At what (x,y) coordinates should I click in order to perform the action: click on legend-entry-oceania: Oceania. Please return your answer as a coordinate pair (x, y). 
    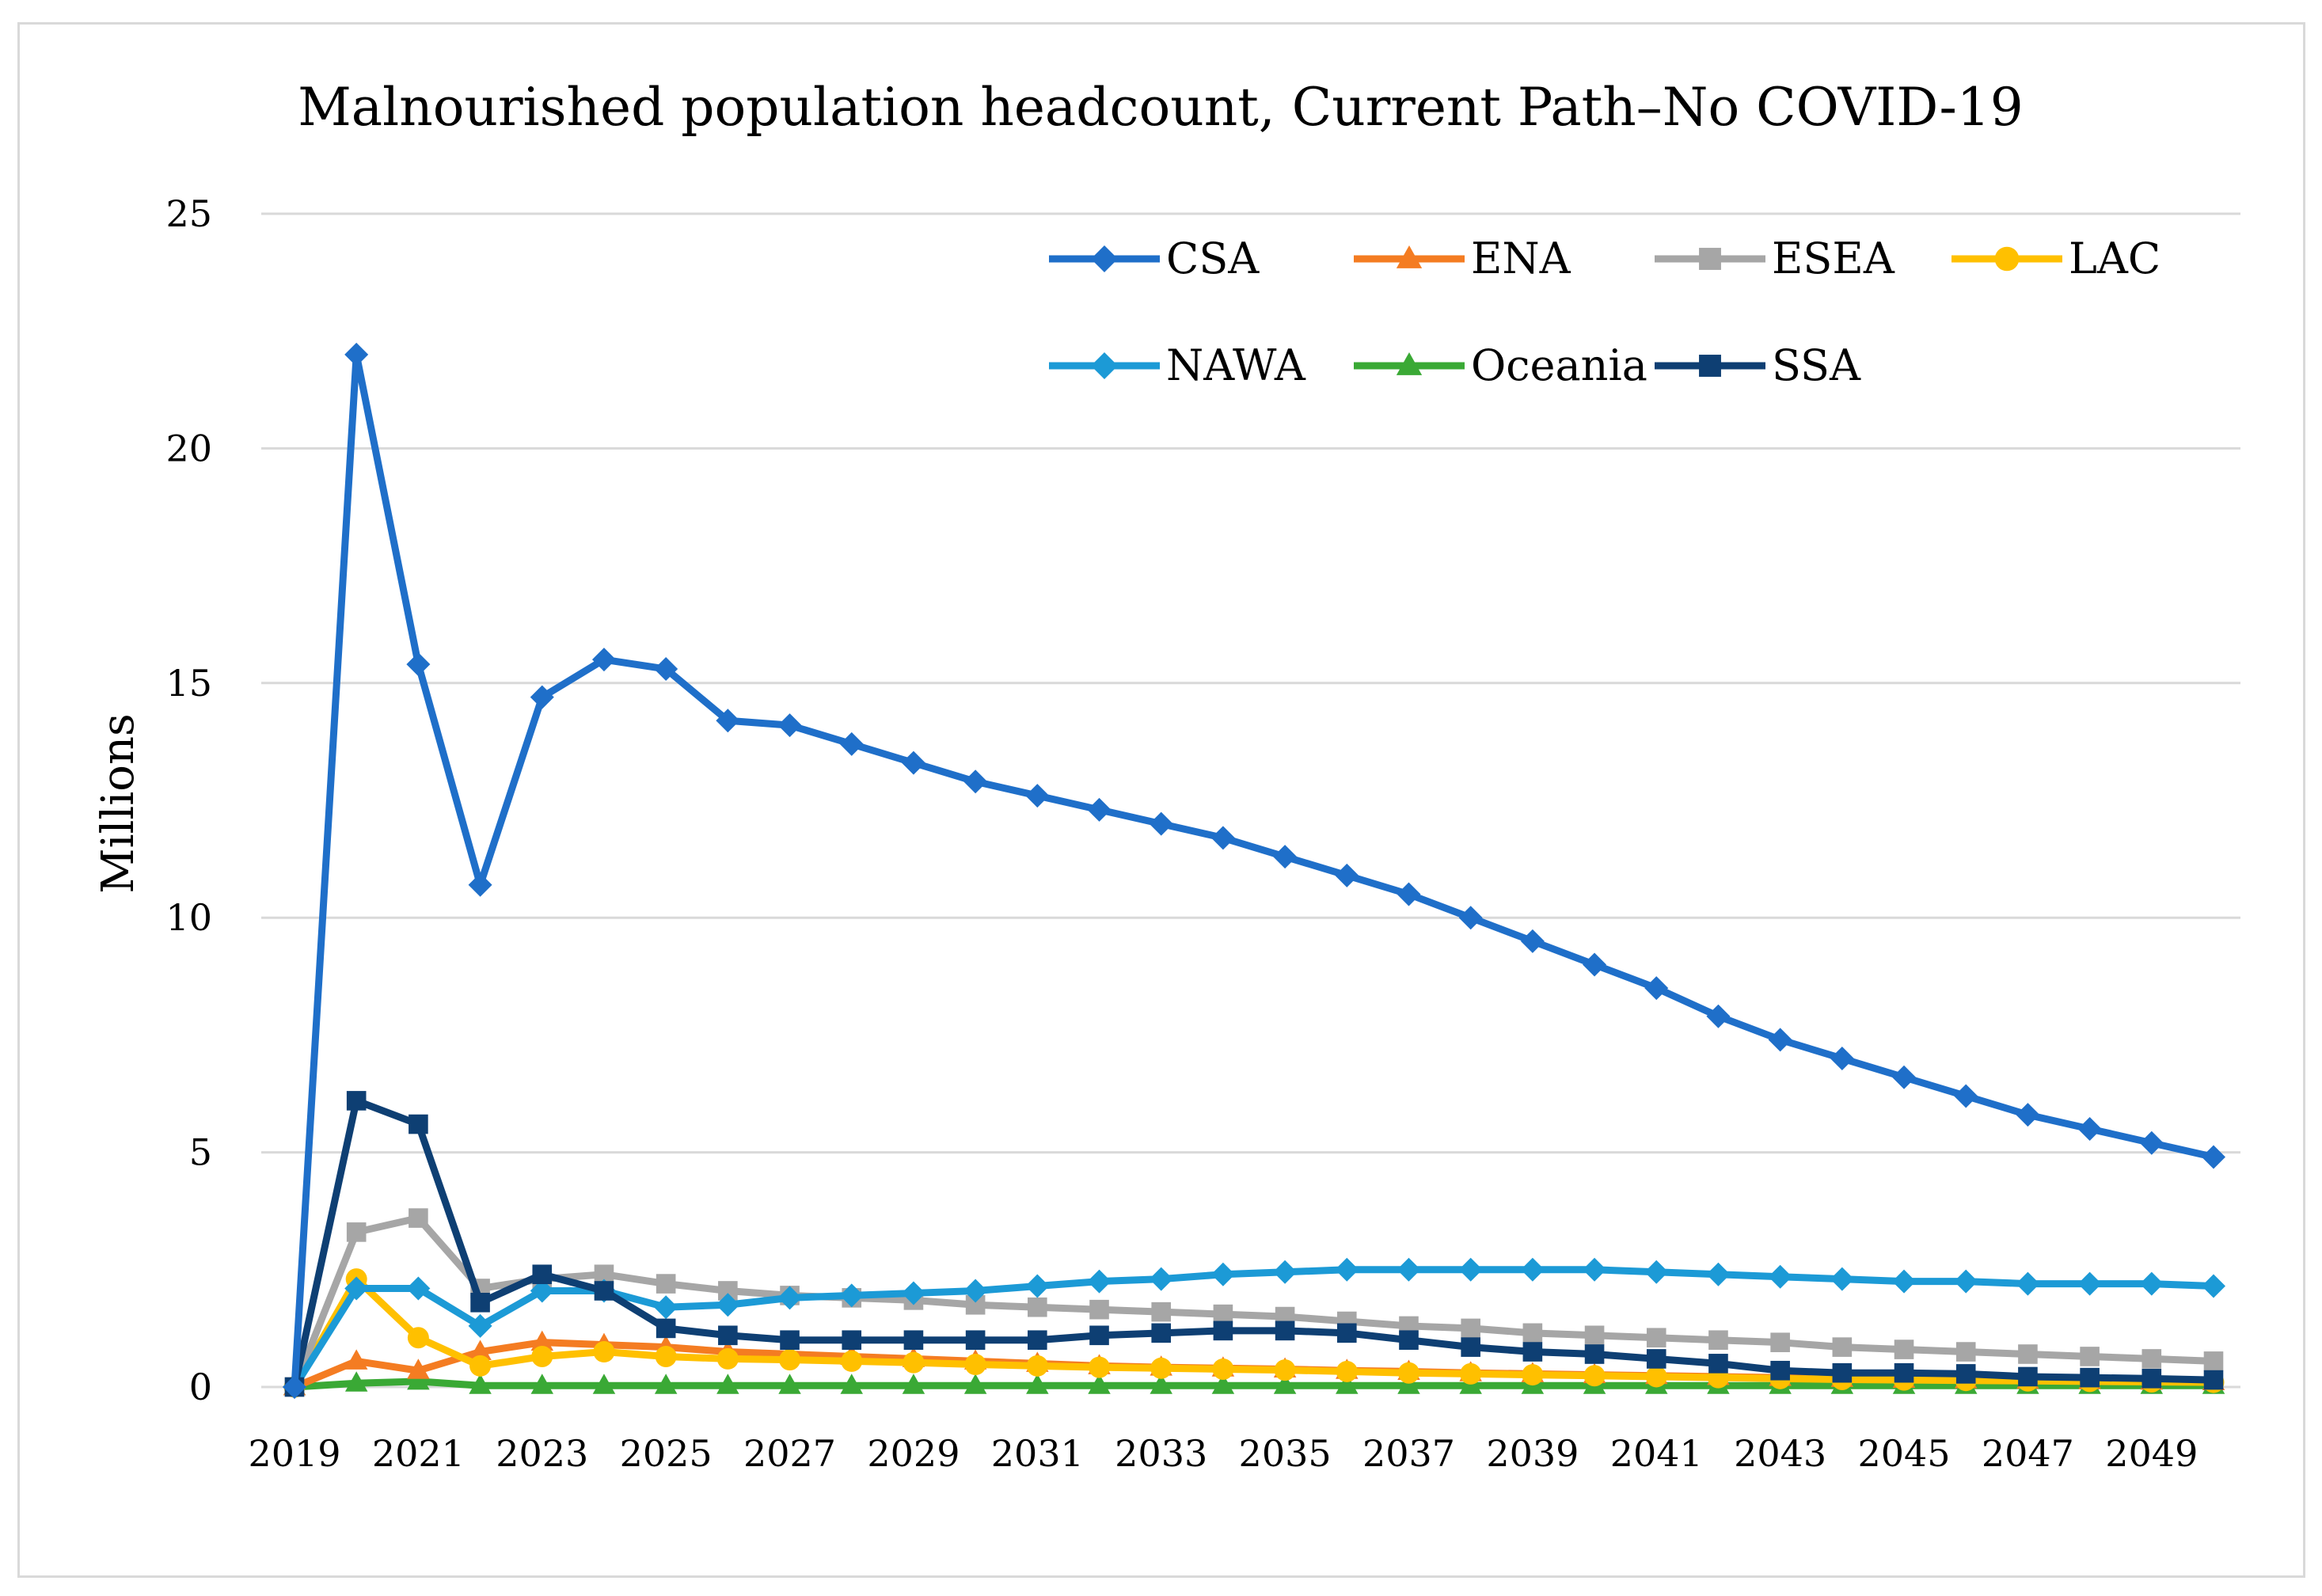
    Looking at the image, I should click on (1501, 365).